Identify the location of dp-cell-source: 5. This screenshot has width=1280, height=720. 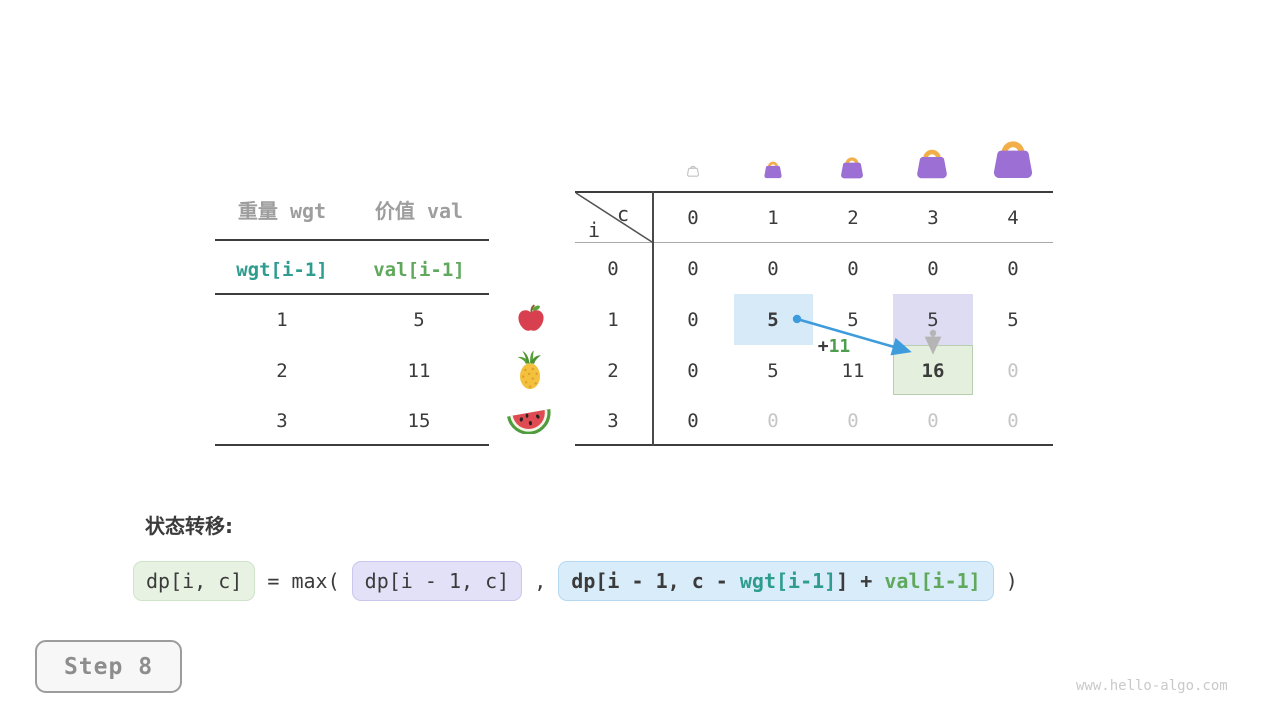
(773, 320).